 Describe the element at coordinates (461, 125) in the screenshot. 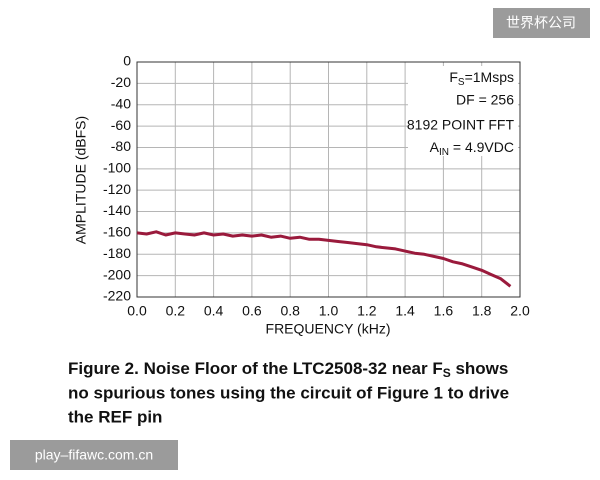

I see `annotation: 8192 POINT FFT` at that location.